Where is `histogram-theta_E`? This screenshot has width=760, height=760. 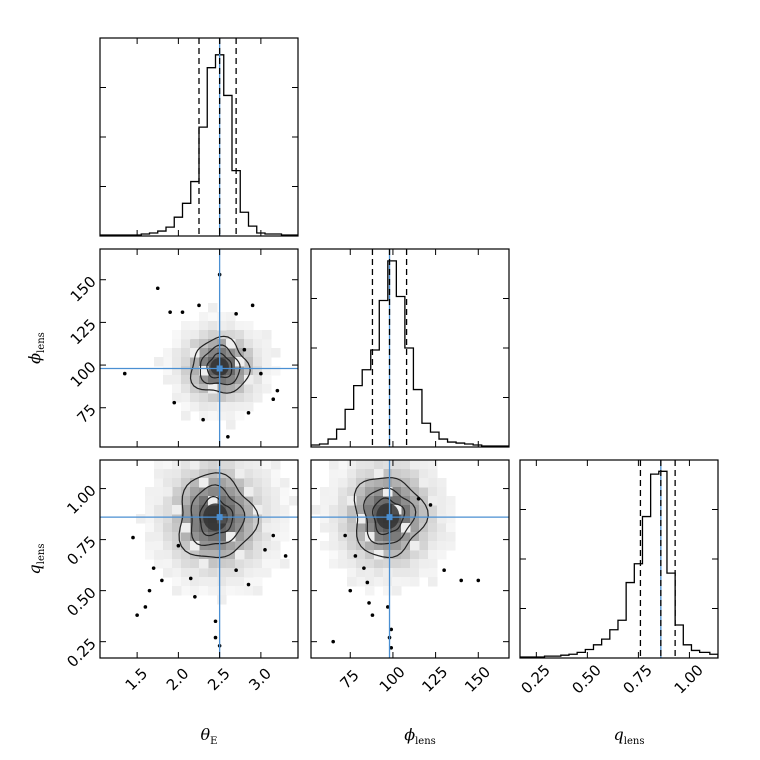
histogram-theta_E is located at coordinates (199, 137).